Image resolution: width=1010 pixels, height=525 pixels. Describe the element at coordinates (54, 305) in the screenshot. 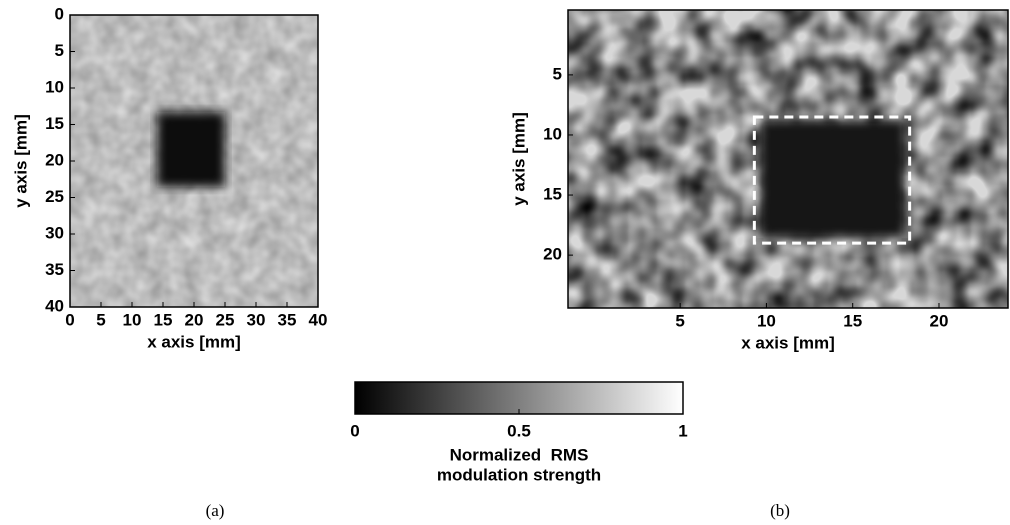

I see `y-tick-label: 40` at that location.